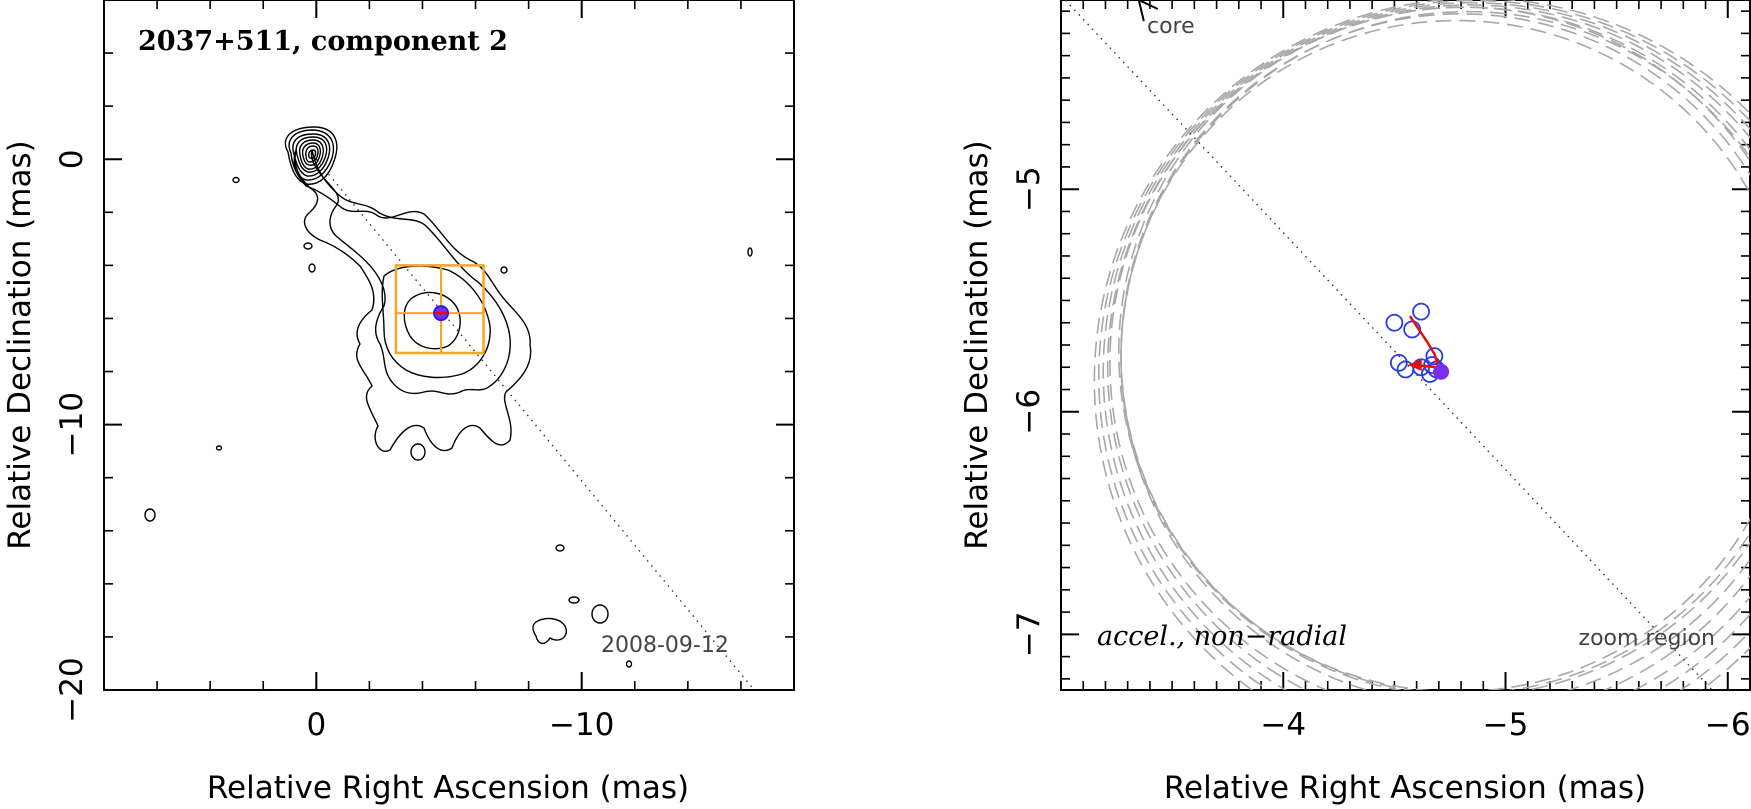 This screenshot has width=1751, height=809. I want to click on jet-contour-inner, so click(436, 322).